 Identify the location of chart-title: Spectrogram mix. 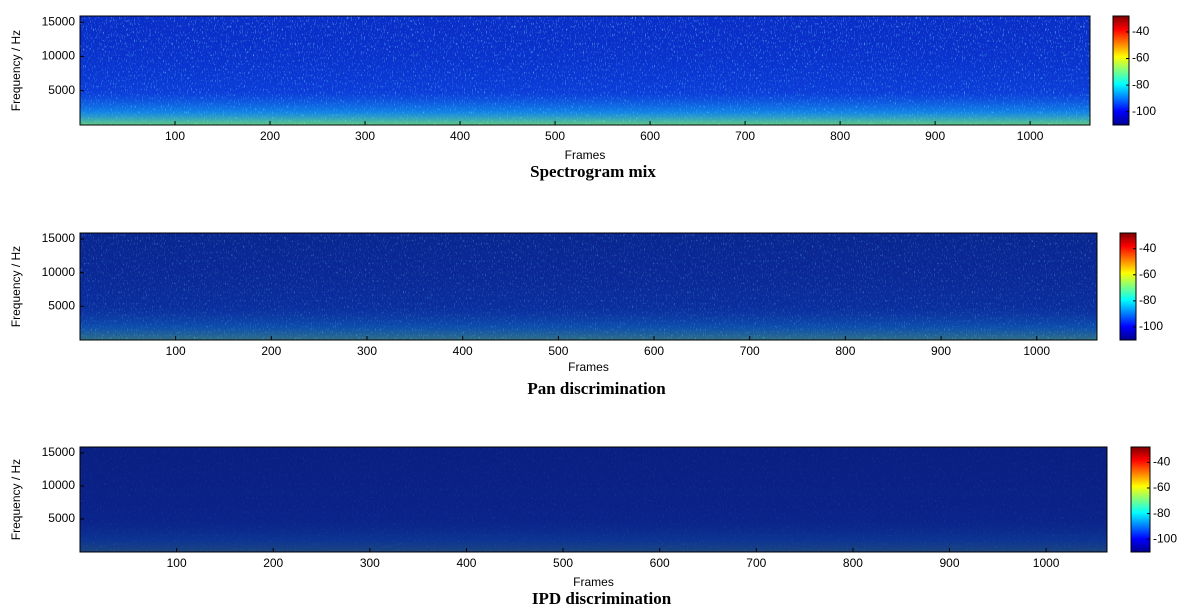
(593, 171).